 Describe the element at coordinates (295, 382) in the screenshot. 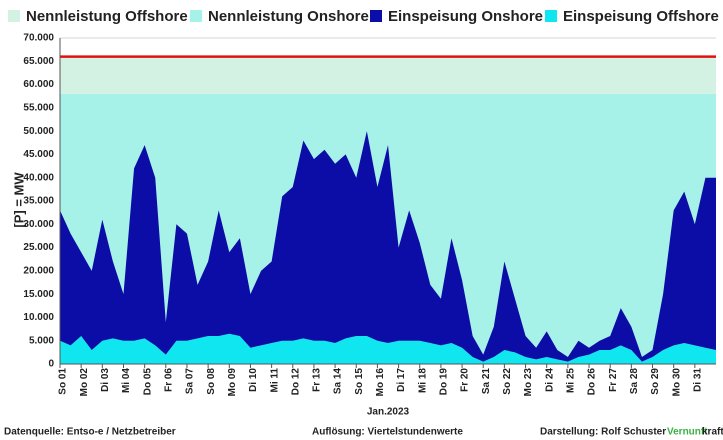

I see `x-tick-label: Do 12` at that location.